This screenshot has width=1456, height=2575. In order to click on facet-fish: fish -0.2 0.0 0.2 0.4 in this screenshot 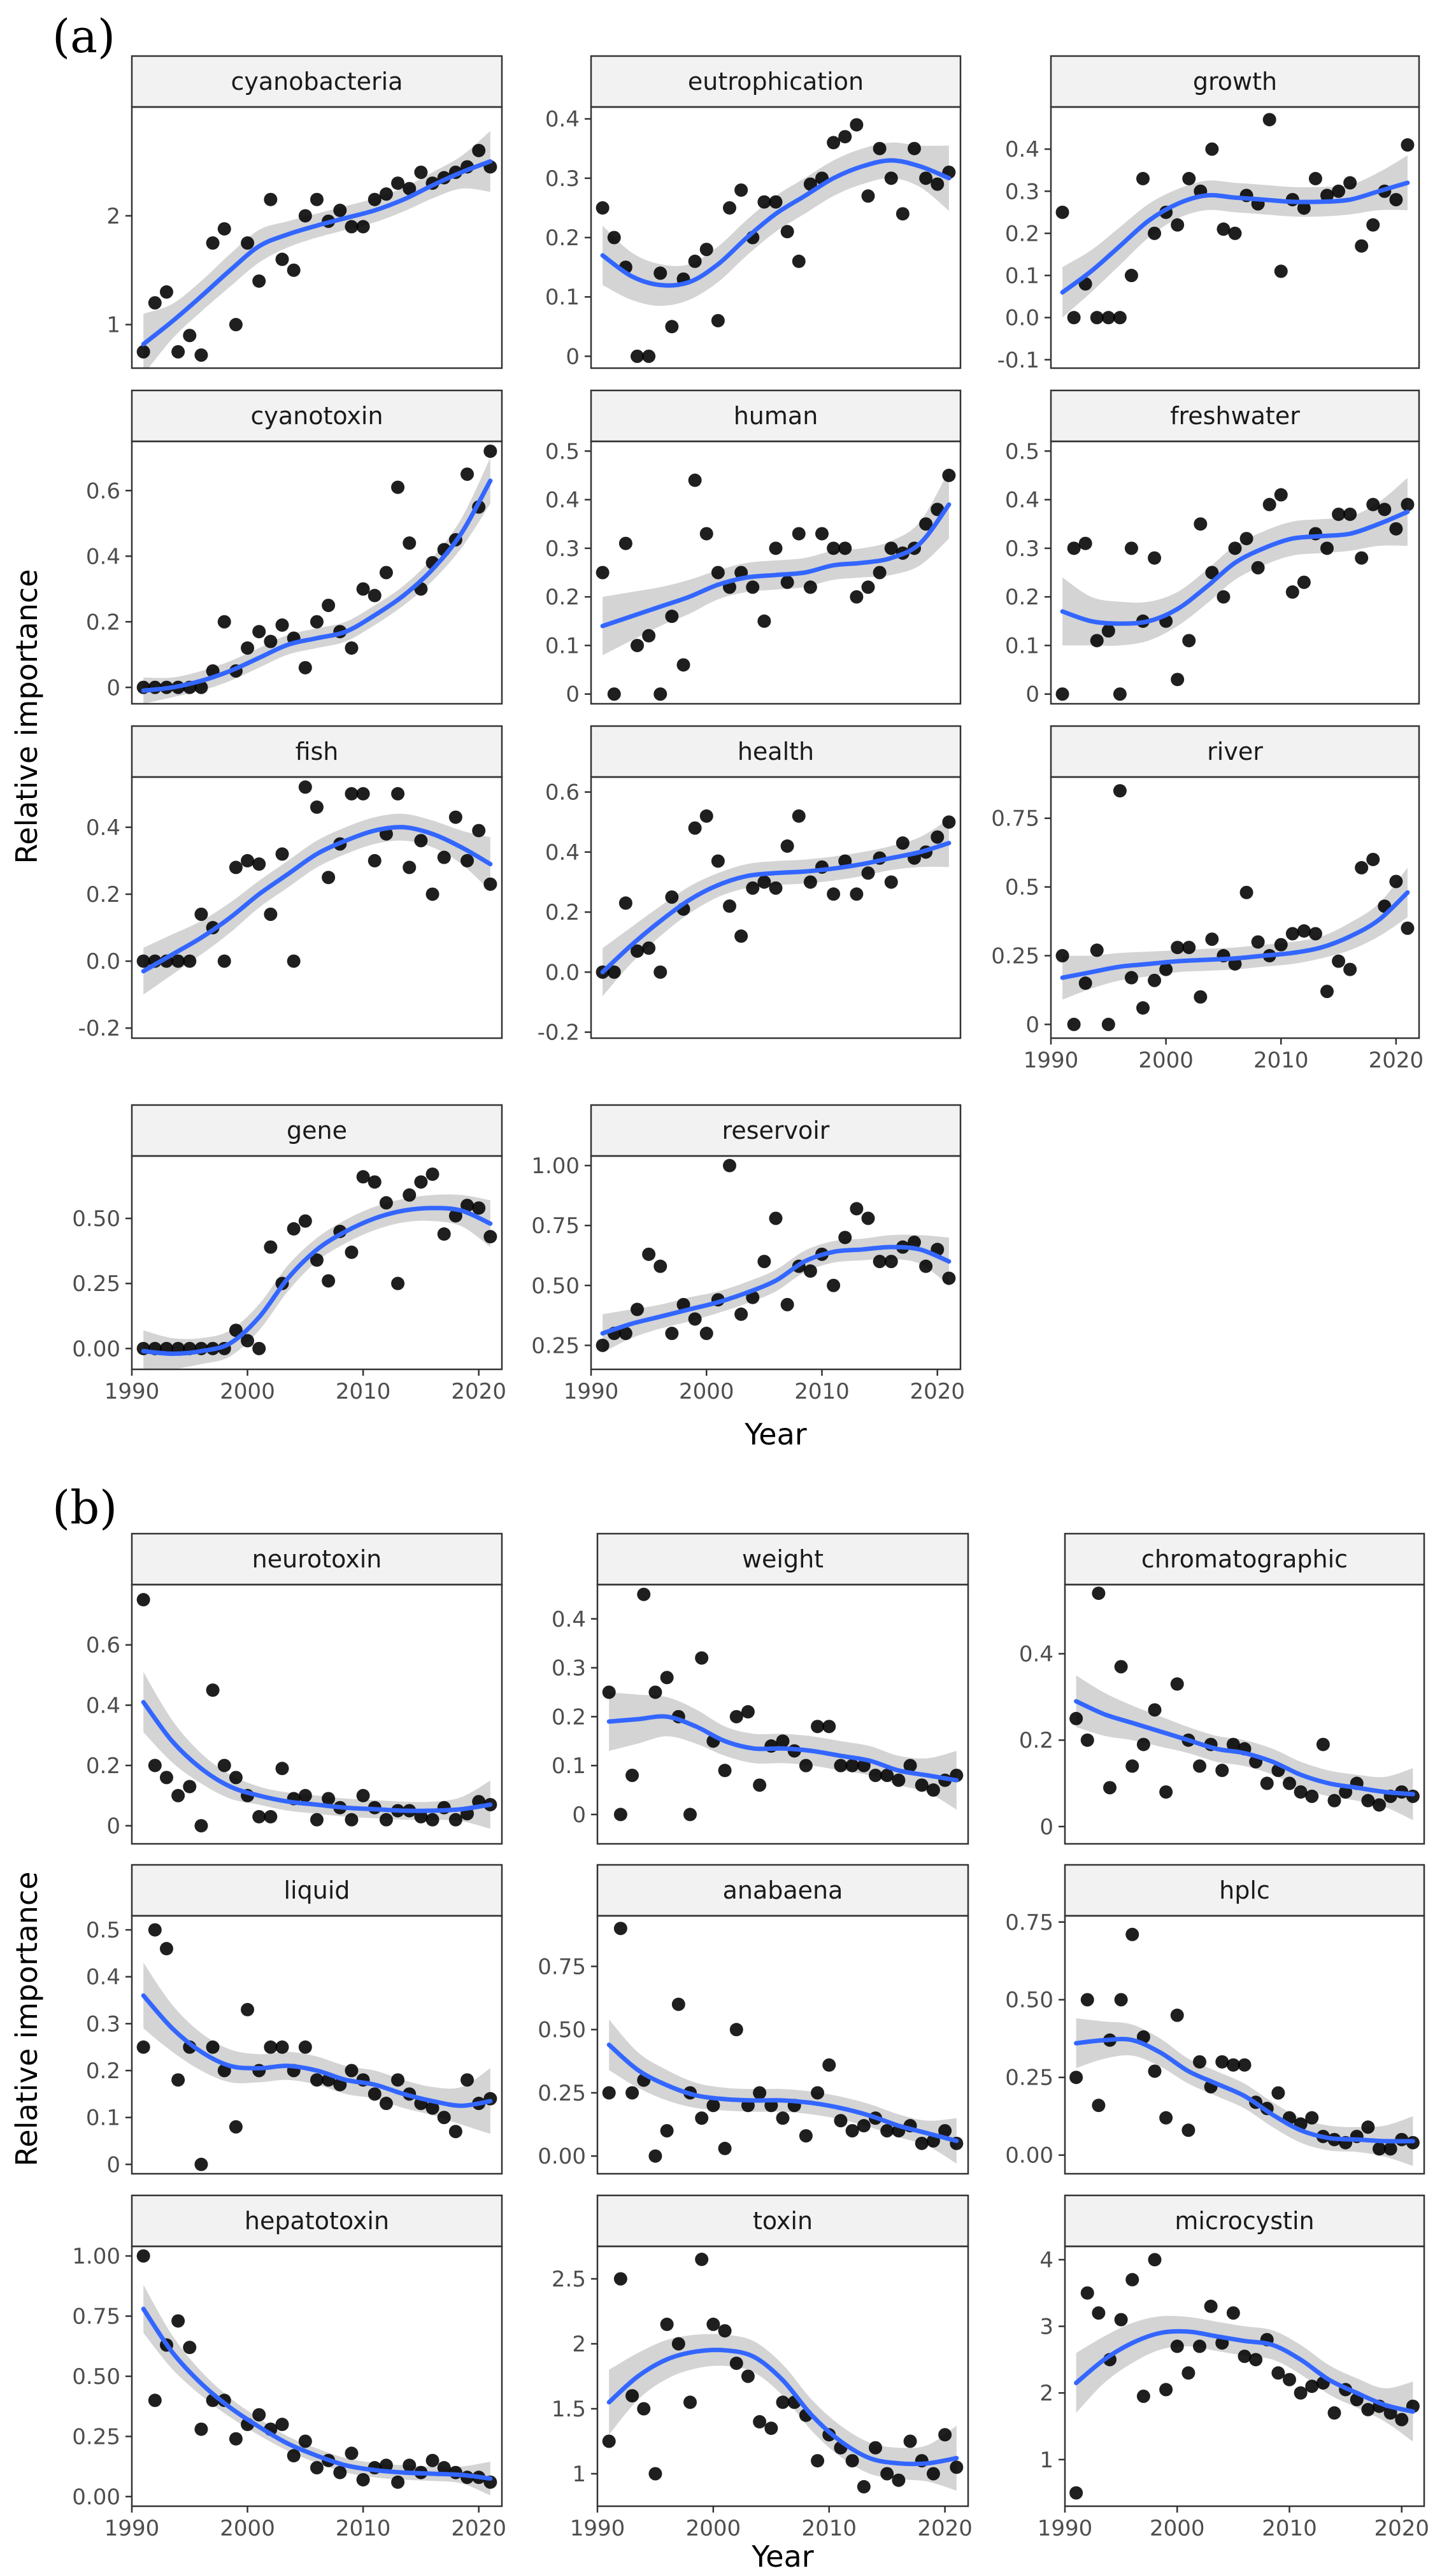, I will do `click(290, 883)`.